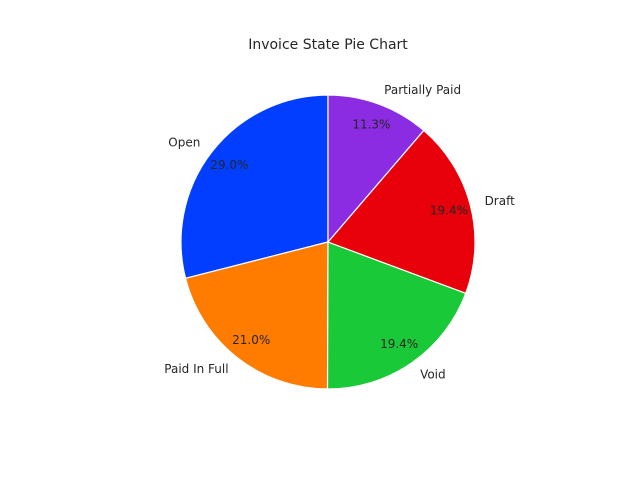 The width and height of the screenshot is (640, 480). What do you see at coordinates (254, 187) in the screenshot?
I see `pie-slice-open` at bounding box center [254, 187].